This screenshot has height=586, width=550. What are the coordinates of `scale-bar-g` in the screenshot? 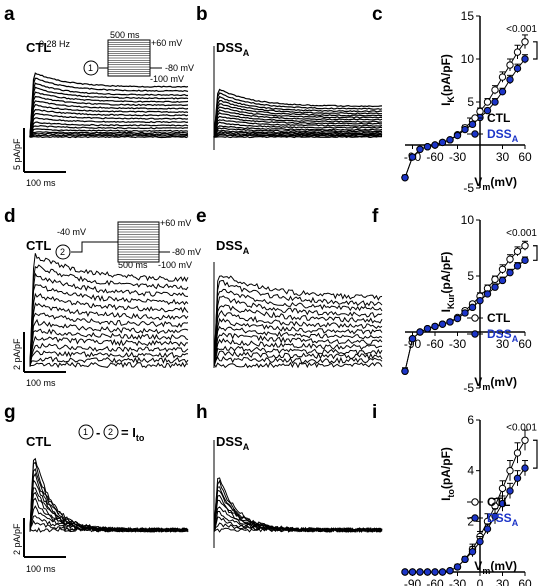 It's located at (44, 538).